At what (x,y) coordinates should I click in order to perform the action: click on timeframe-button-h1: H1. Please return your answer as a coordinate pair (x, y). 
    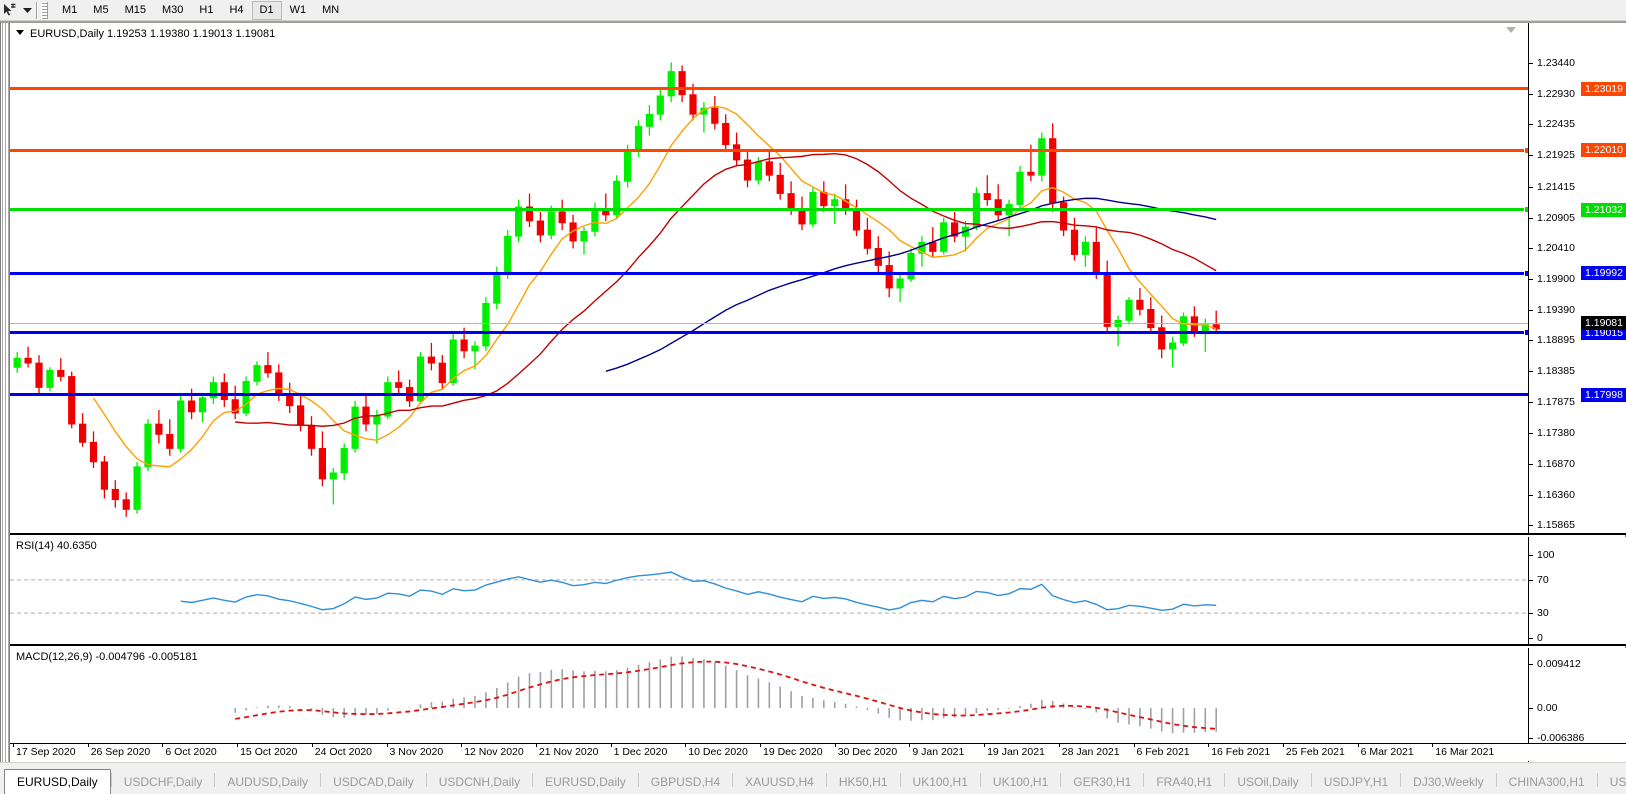
    Looking at the image, I should click on (206, 10).